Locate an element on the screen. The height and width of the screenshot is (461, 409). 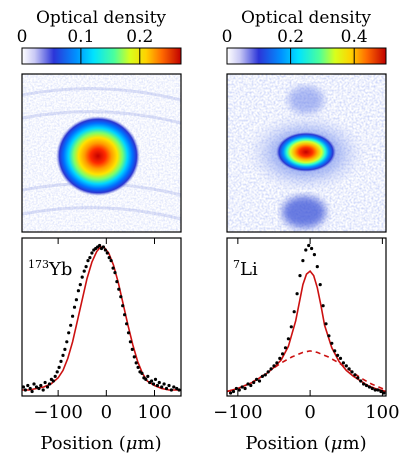
yb-cloud is located at coordinates (98, 156).